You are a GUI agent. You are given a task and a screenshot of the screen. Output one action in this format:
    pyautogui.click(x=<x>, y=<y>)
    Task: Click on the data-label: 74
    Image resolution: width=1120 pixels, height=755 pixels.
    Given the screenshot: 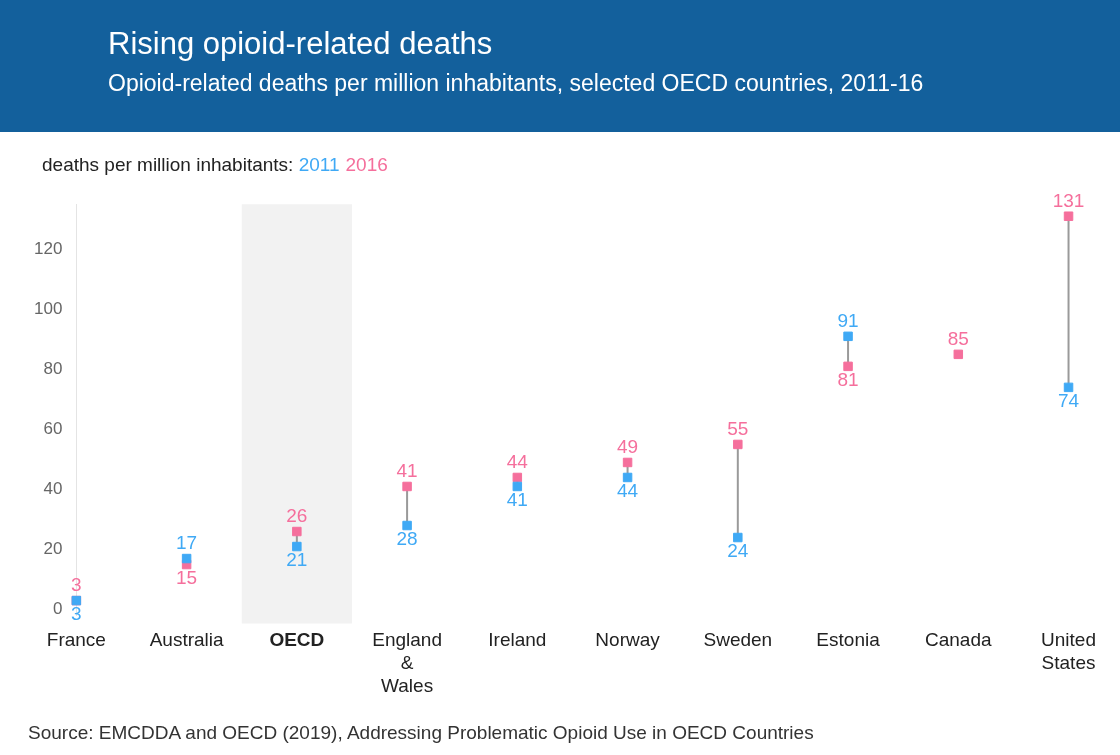 What is the action you would take?
    pyautogui.click(x=1068, y=401)
    